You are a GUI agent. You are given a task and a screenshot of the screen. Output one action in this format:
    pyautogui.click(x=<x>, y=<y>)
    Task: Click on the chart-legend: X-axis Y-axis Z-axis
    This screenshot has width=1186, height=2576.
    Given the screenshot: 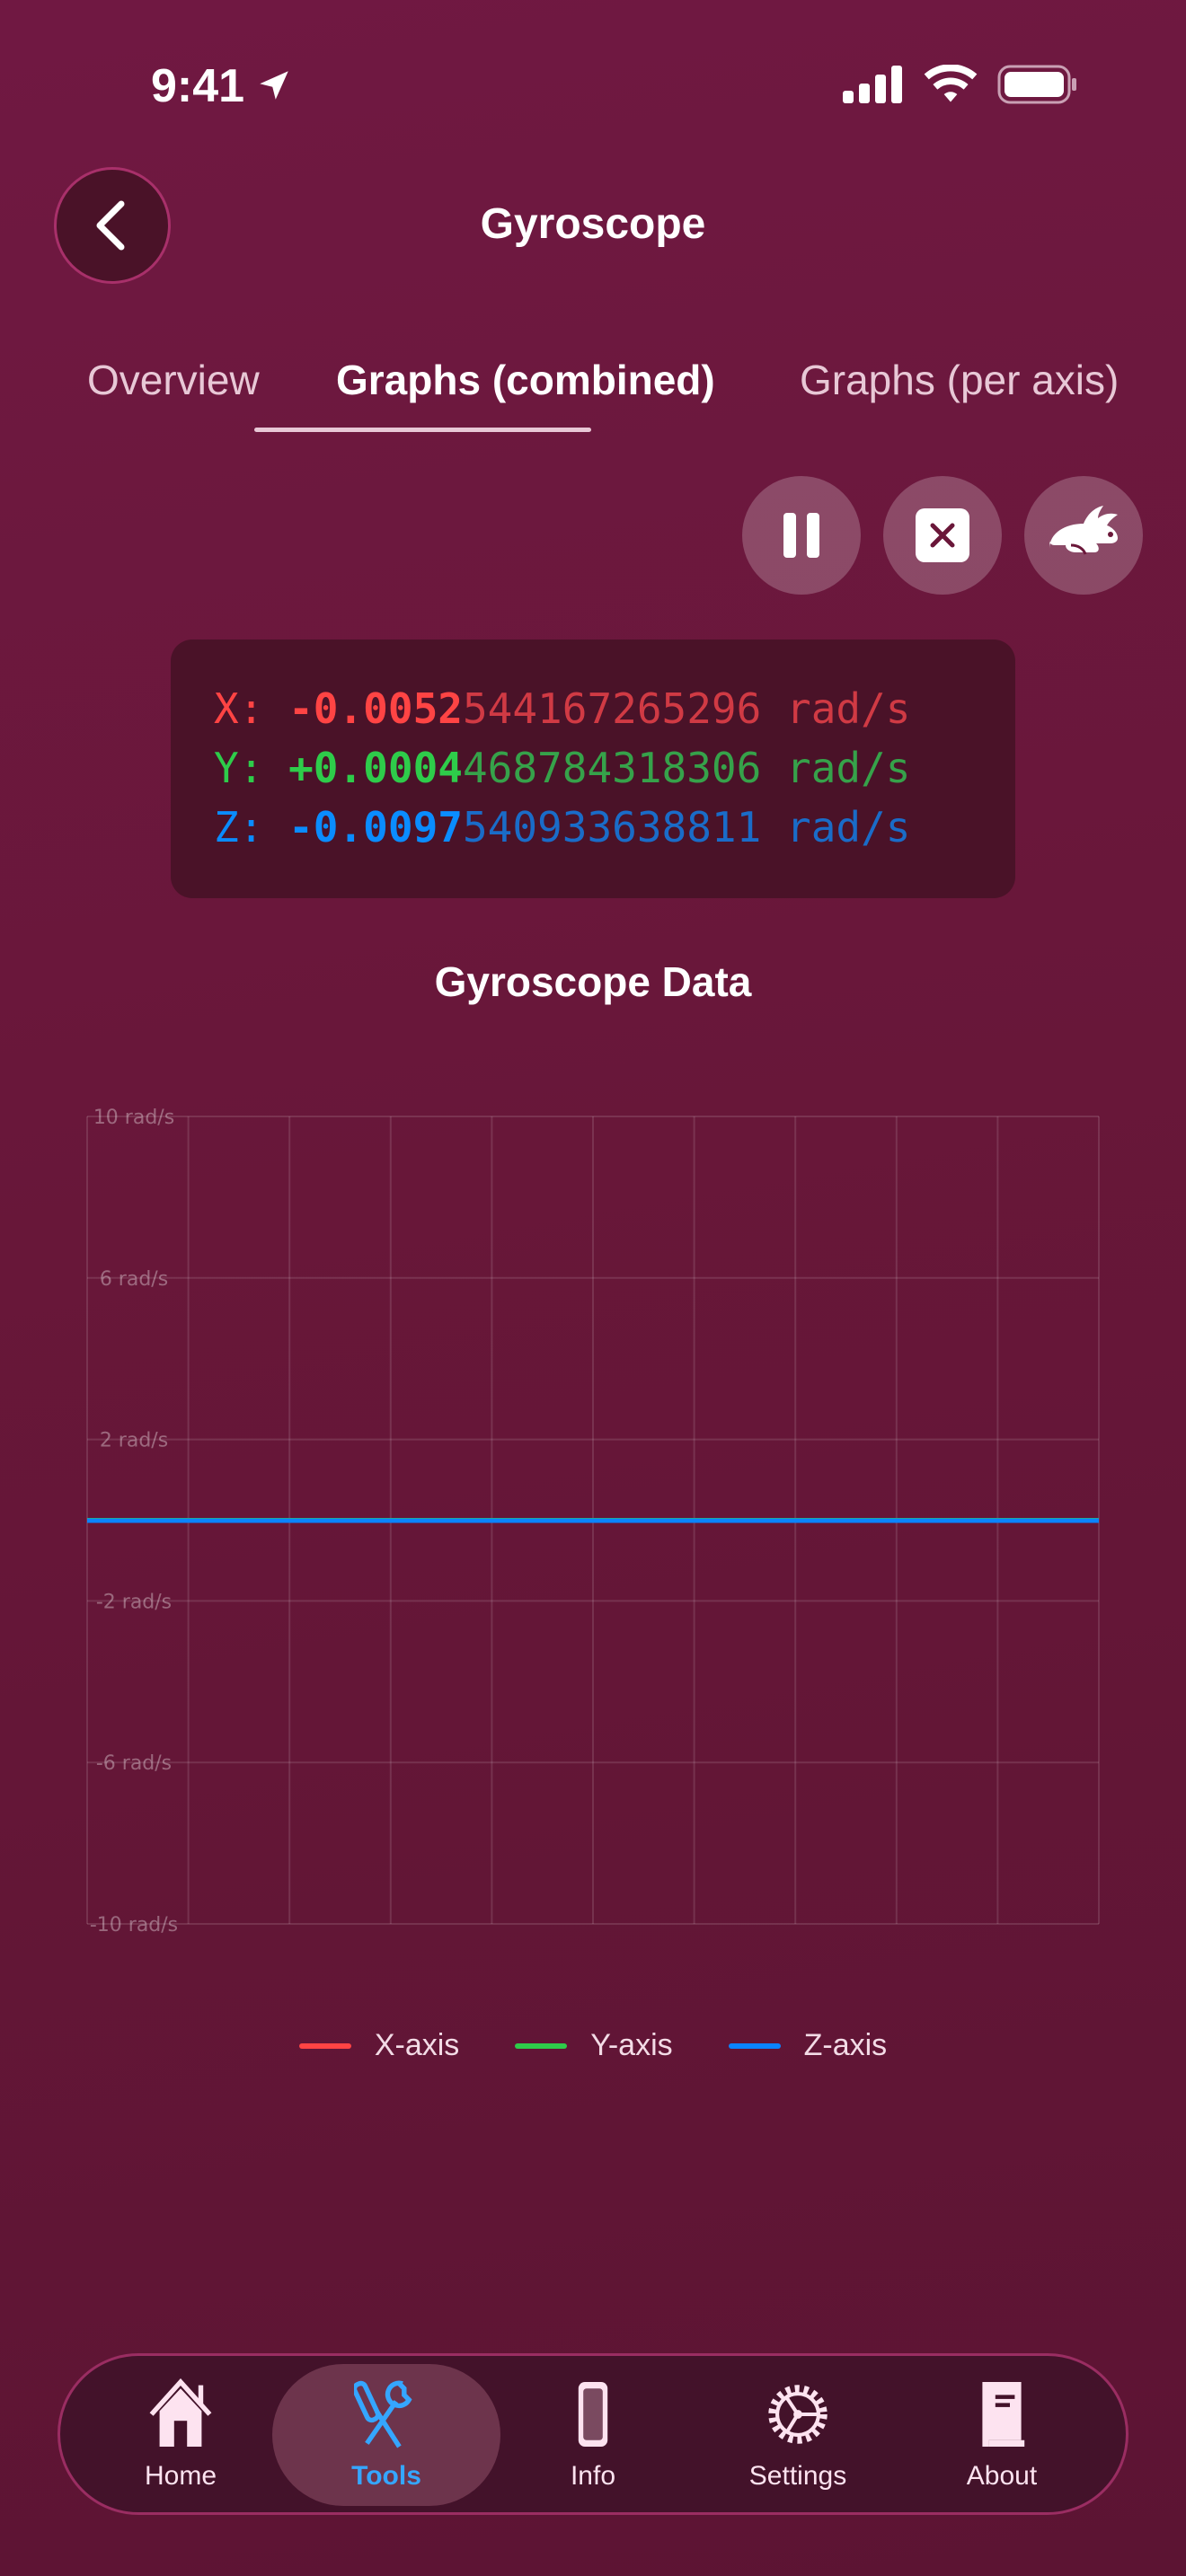 What is the action you would take?
    pyautogui.click(x=593, y=2045)
    